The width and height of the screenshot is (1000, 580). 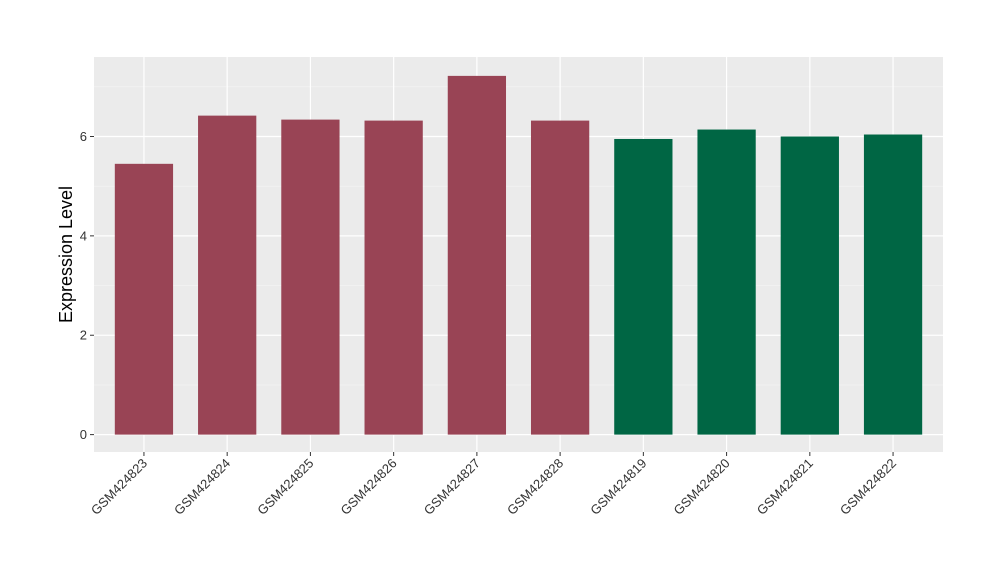 What do you see at coordinates (535, 487) in the screenshot?
I see `x-tick-label: GSM424828` at bounding box center [535, 487].